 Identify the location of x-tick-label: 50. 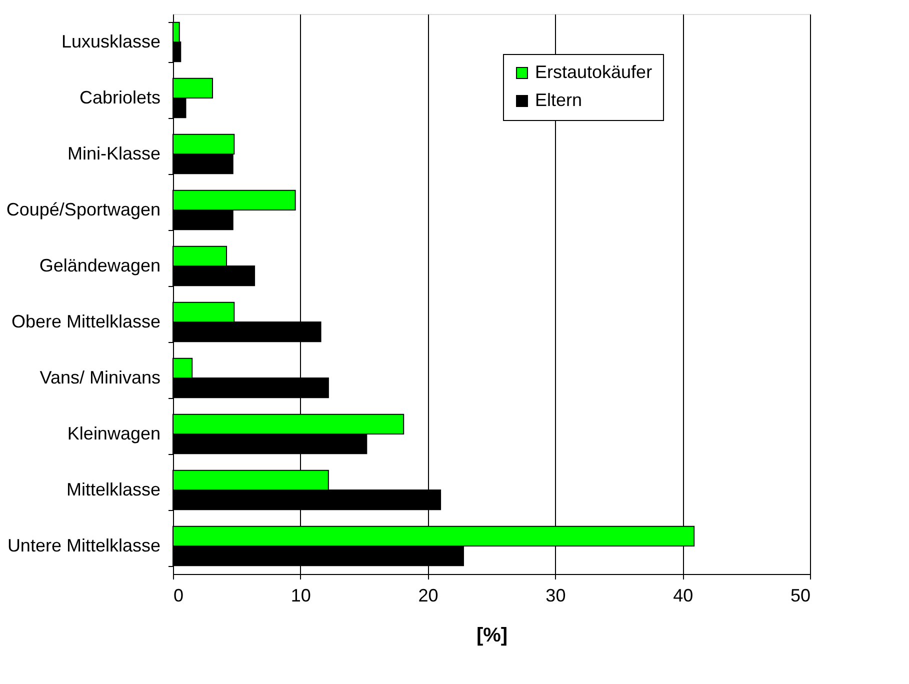
(800, 596).